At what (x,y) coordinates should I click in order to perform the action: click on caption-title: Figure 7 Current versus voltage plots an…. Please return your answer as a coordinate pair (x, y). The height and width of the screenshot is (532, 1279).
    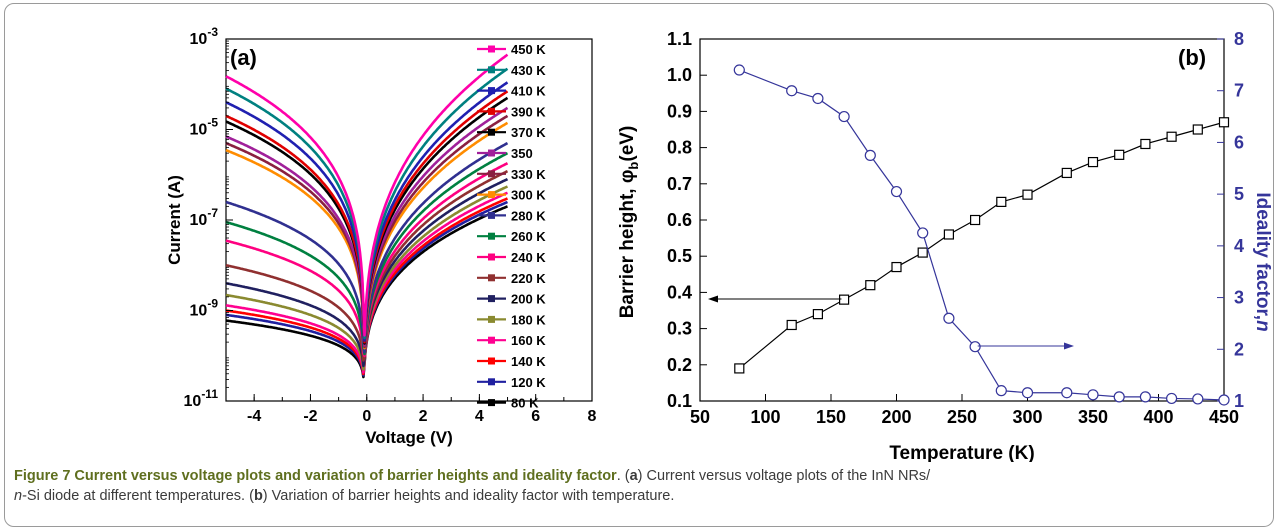
    Looking at the image, I should click on (315, 476).